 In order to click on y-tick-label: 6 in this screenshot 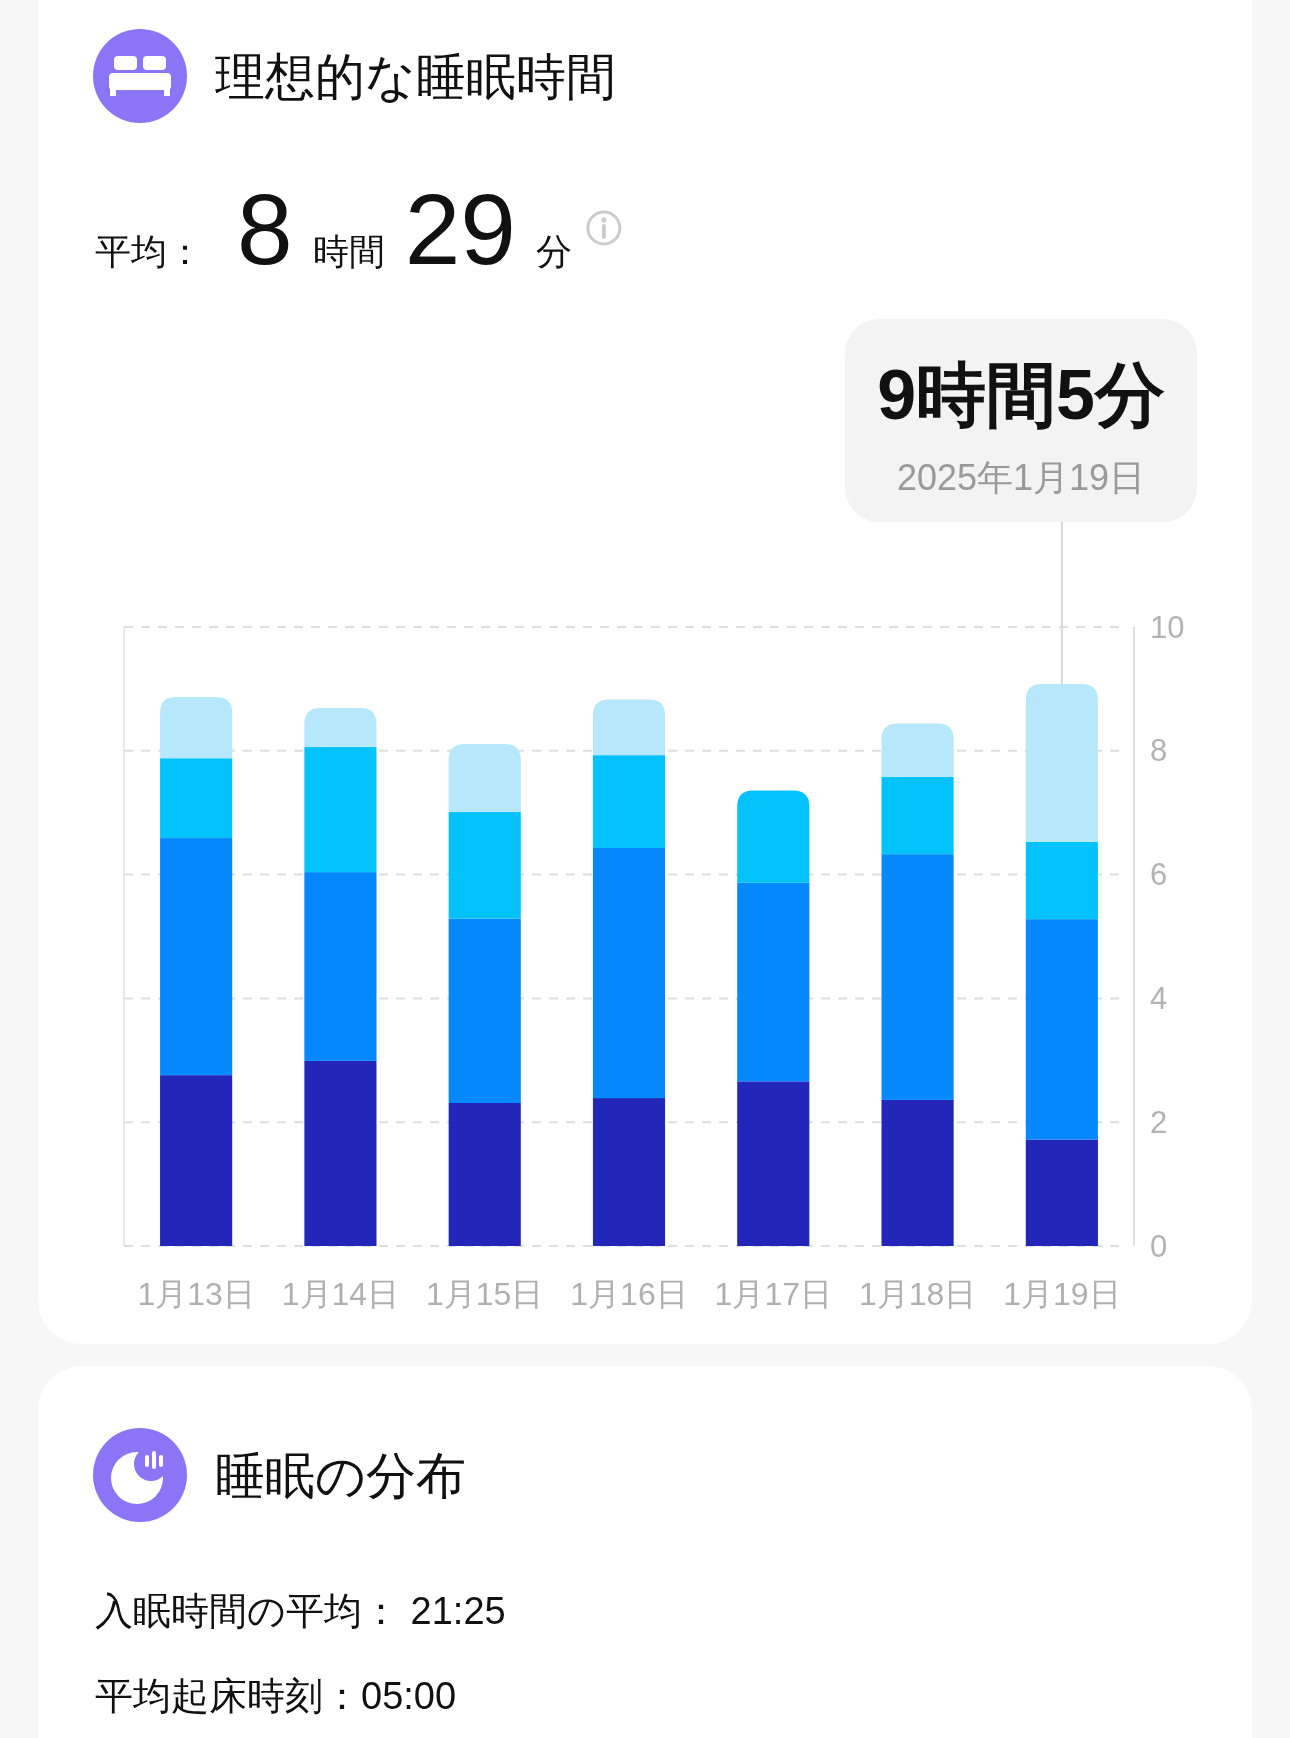, I will do `click(1159, 875)`.